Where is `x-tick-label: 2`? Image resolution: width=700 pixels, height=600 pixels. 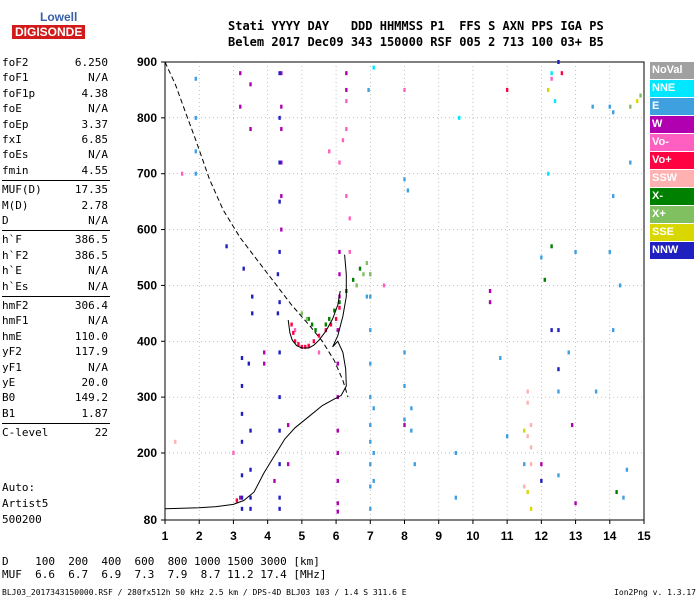 x-tick-label: 2 is located at coordinates (199, 536).